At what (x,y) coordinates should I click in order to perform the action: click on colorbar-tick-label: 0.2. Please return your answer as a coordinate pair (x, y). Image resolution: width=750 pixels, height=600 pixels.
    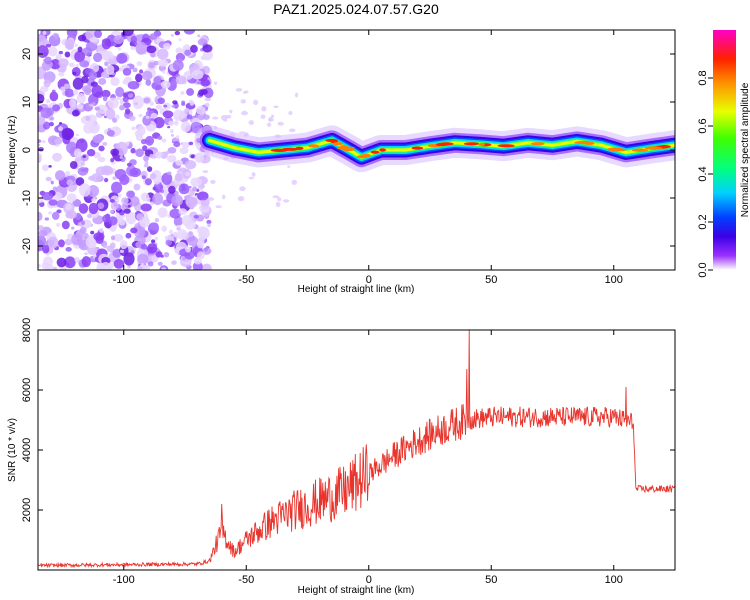
    Looking at the image, I should click on (703, 221).